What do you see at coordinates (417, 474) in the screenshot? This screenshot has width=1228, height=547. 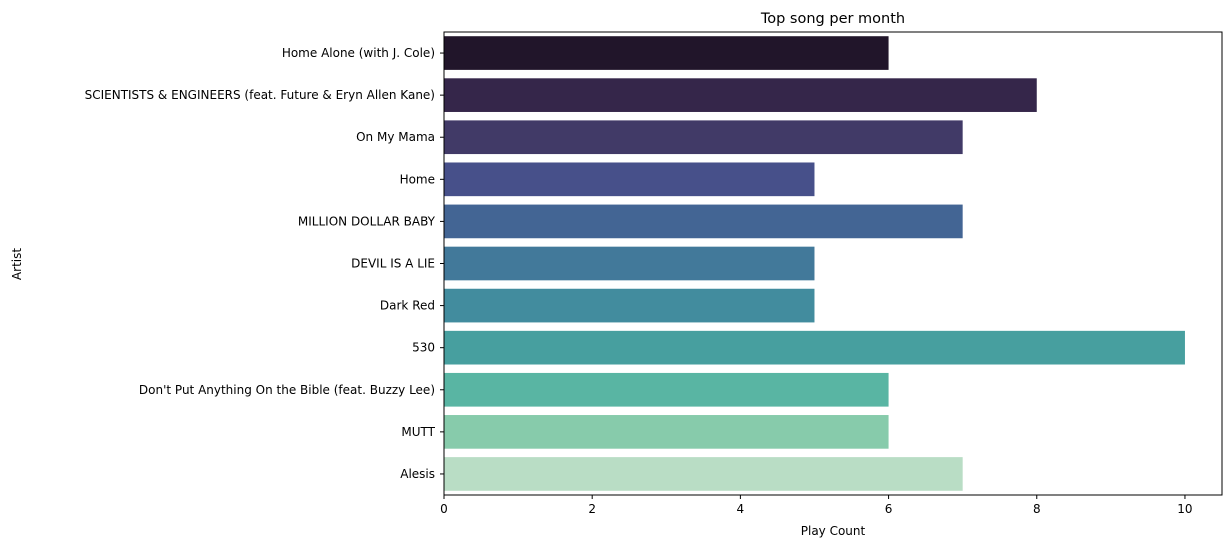 I see `y-tick-label: Alesis` at bounding box center [417, 474].